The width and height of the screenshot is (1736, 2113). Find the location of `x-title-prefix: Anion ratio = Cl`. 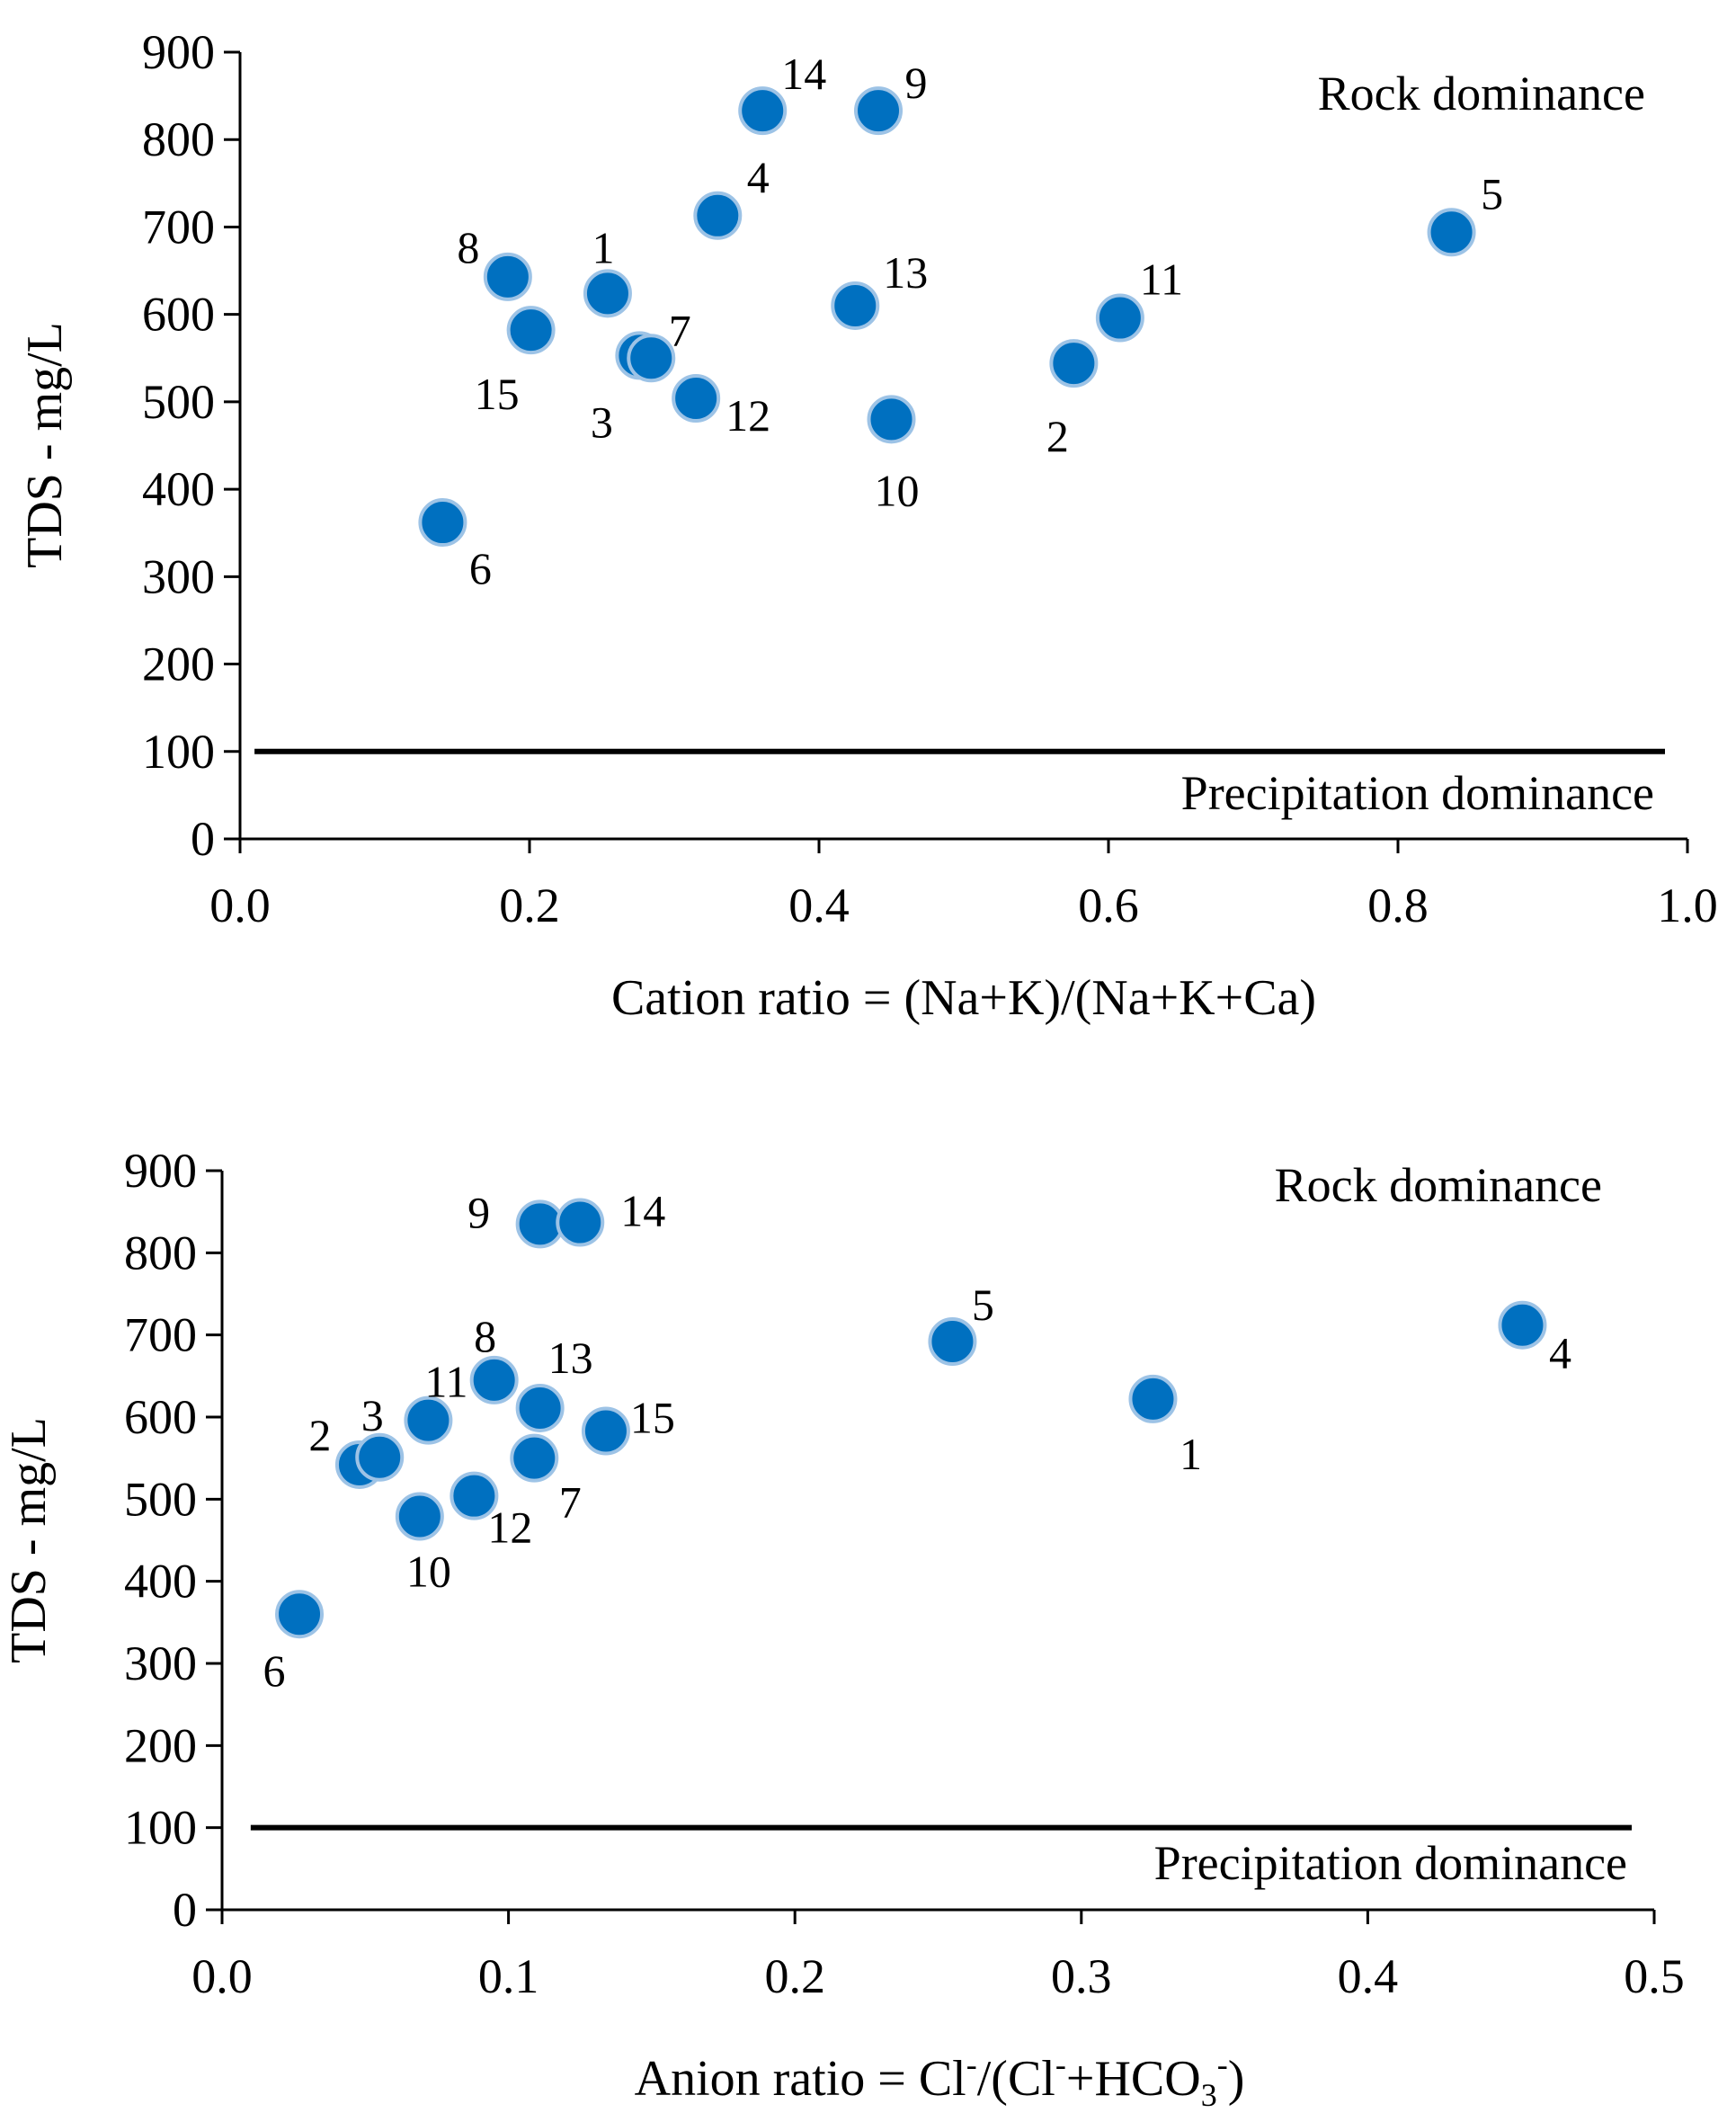

x-title-prefix: Anion ratio = Cl is located at coordinates (800, 2079).